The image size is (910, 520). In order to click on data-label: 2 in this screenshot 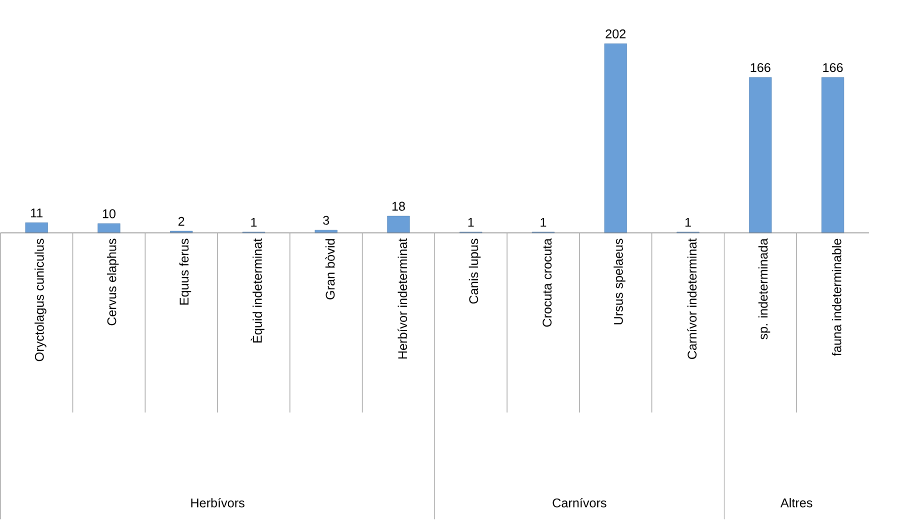, I will do `click(181, 221)`.